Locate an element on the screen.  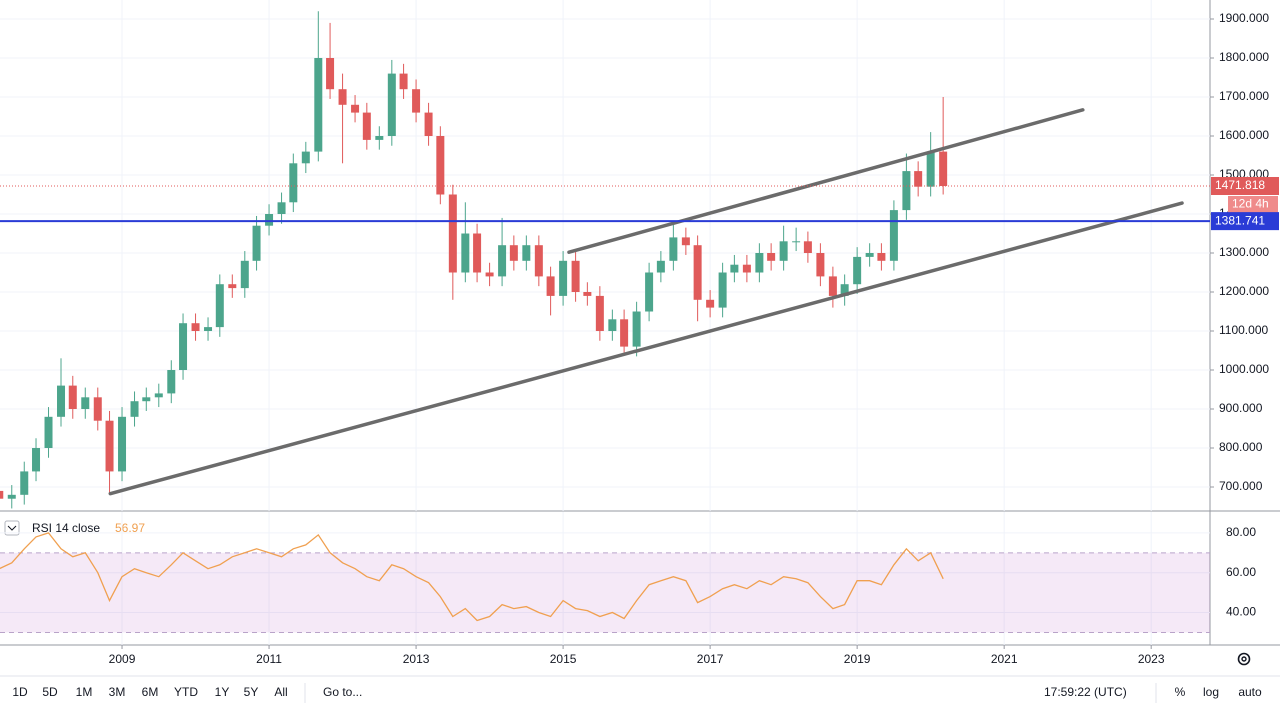
x-tick-label: 2015 is located at coordinates (563, 659).